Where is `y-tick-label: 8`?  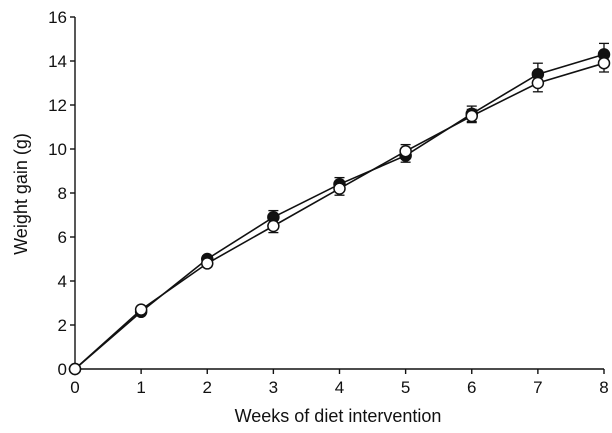
y-tick-label: 8 is located at coordinates (62, 193).